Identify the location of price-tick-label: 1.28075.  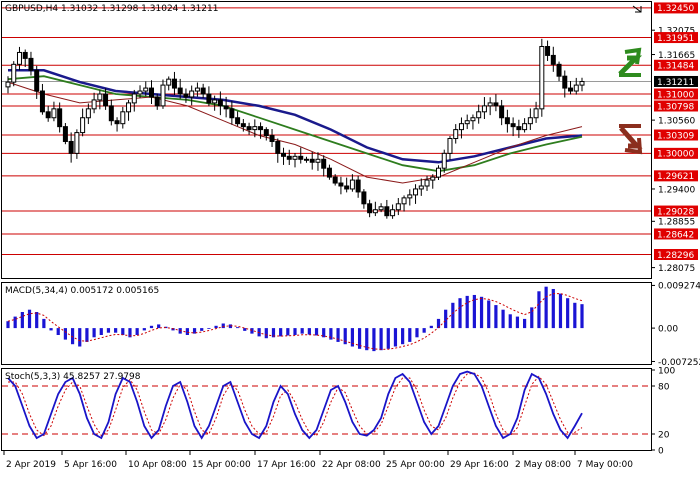
(676, 269).